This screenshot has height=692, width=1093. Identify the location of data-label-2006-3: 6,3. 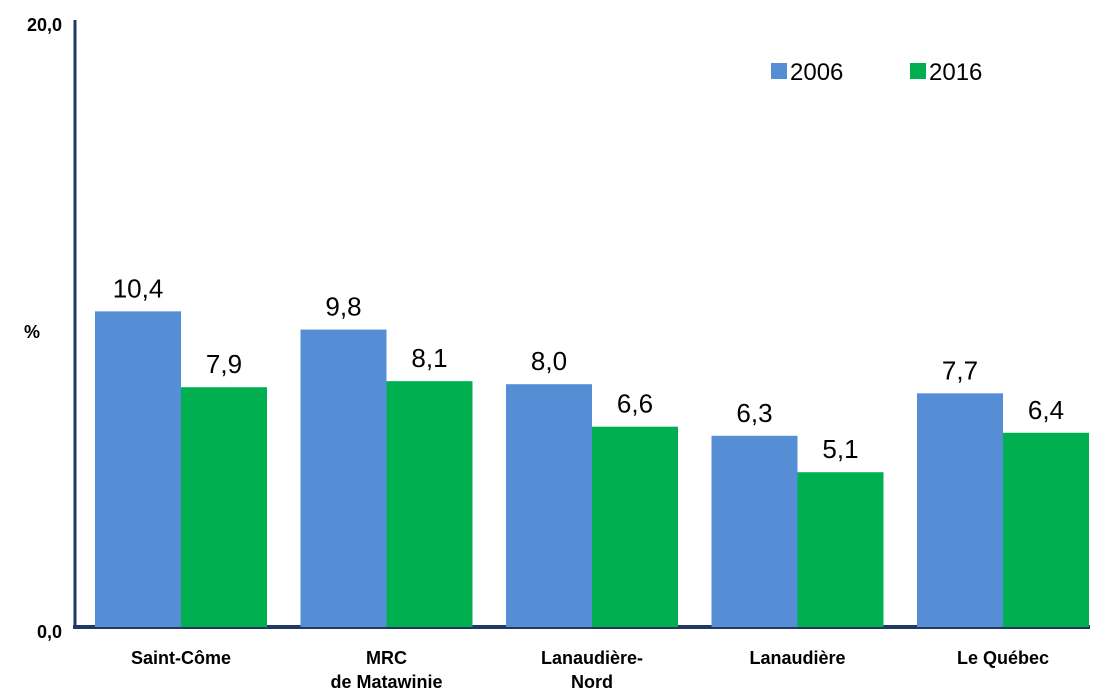
(754, 413).